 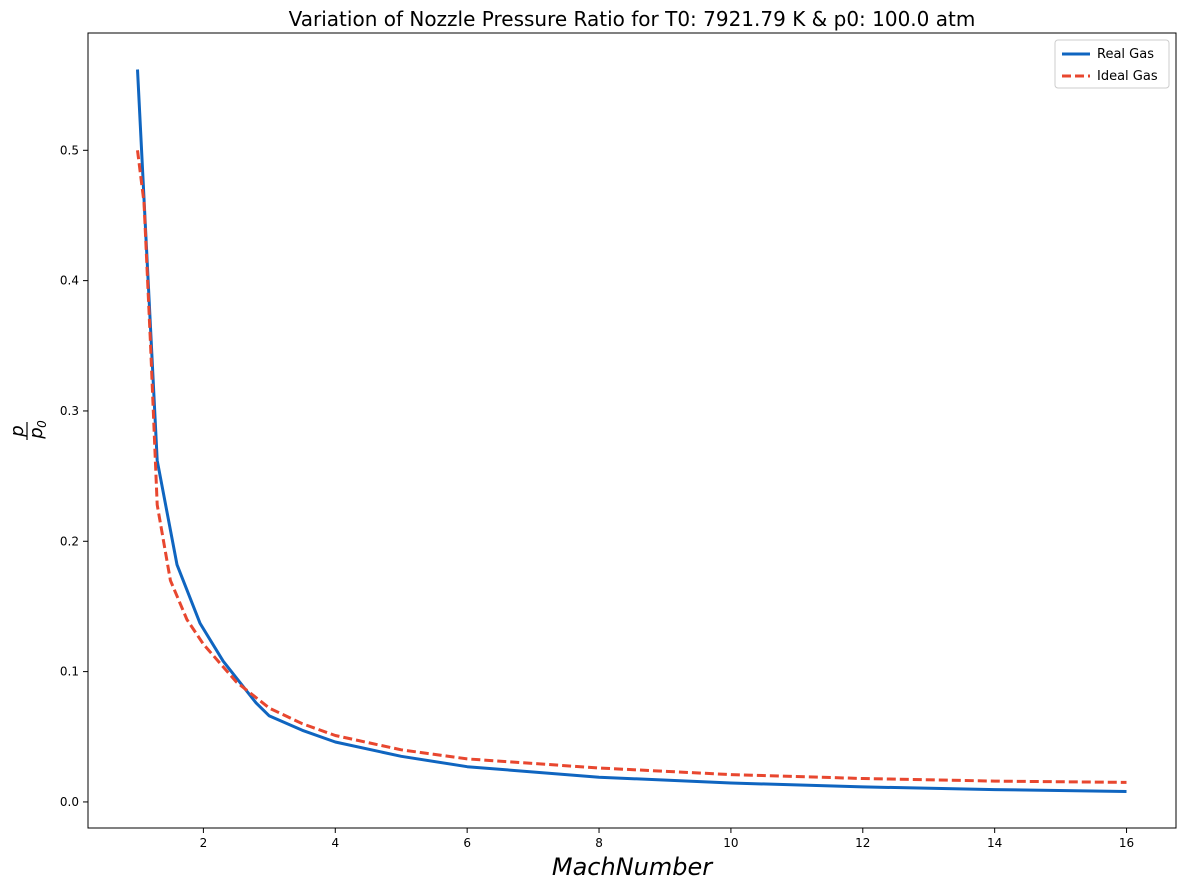 What do you see at coordinates (1126, 843) in the screenshot?
I see `x-tick-label: 16` at bounding box center [1126, 843].